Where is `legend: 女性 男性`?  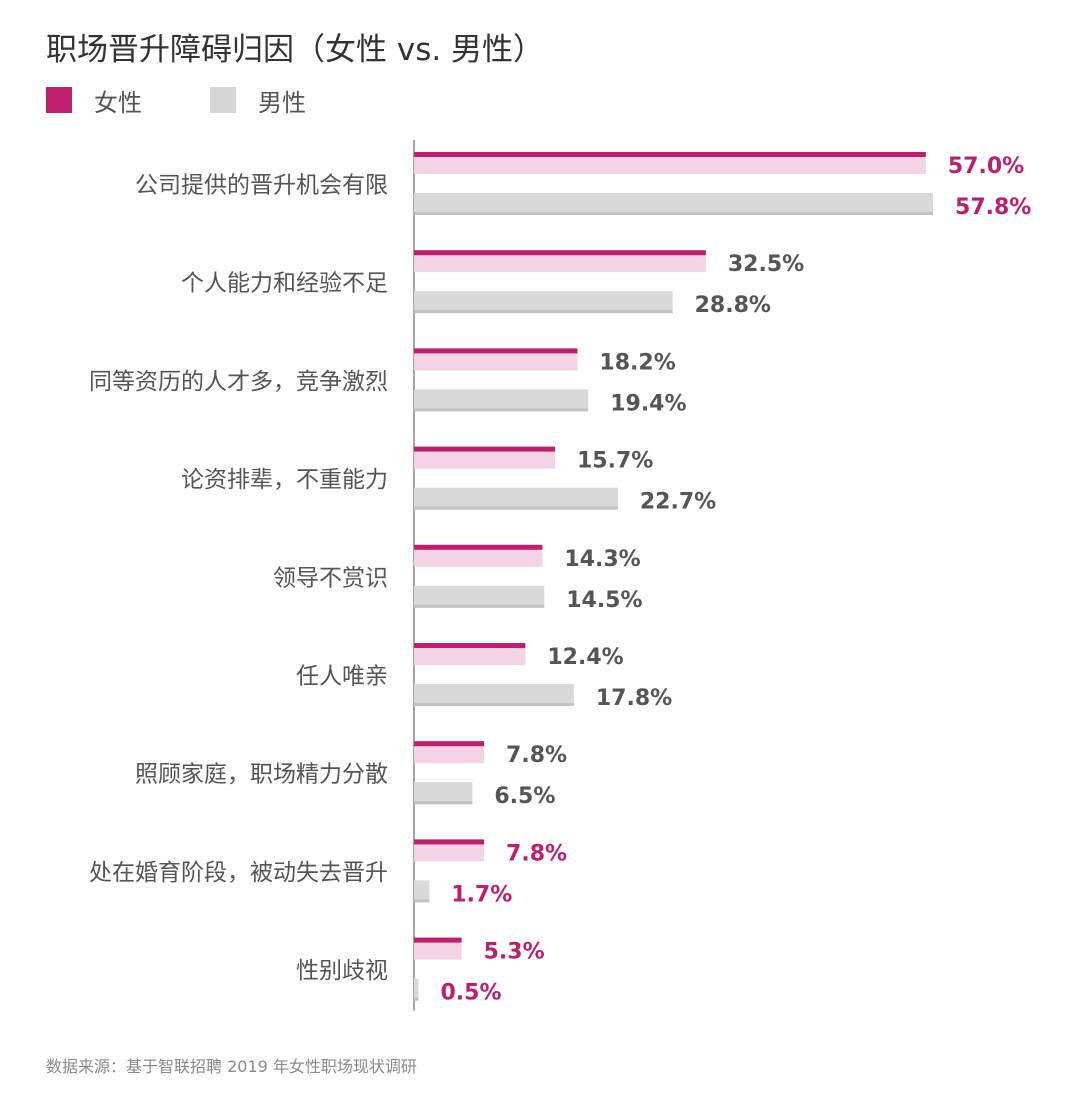
legend: 女性 男性 is located at coordinates (210, 100).